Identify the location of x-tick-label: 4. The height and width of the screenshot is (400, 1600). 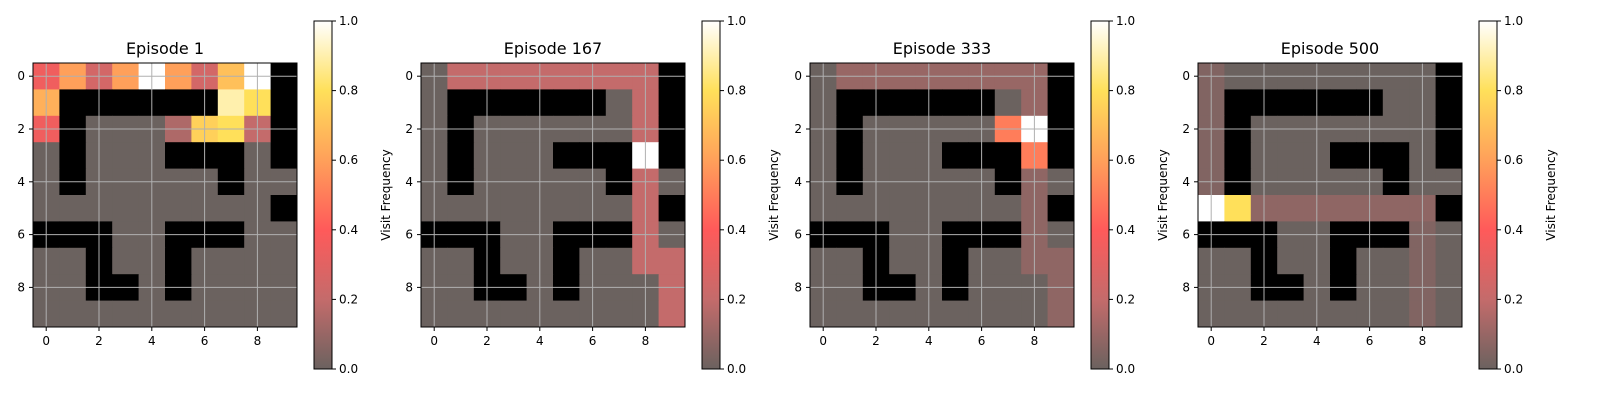
(540, 341).